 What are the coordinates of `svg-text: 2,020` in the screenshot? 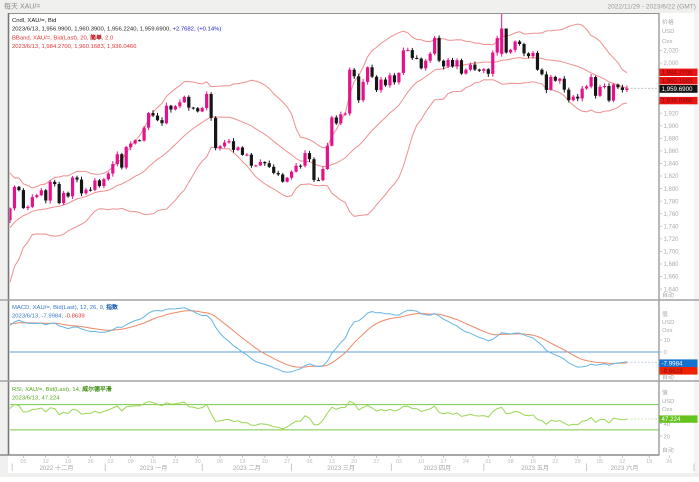 It's located at (672, 52).